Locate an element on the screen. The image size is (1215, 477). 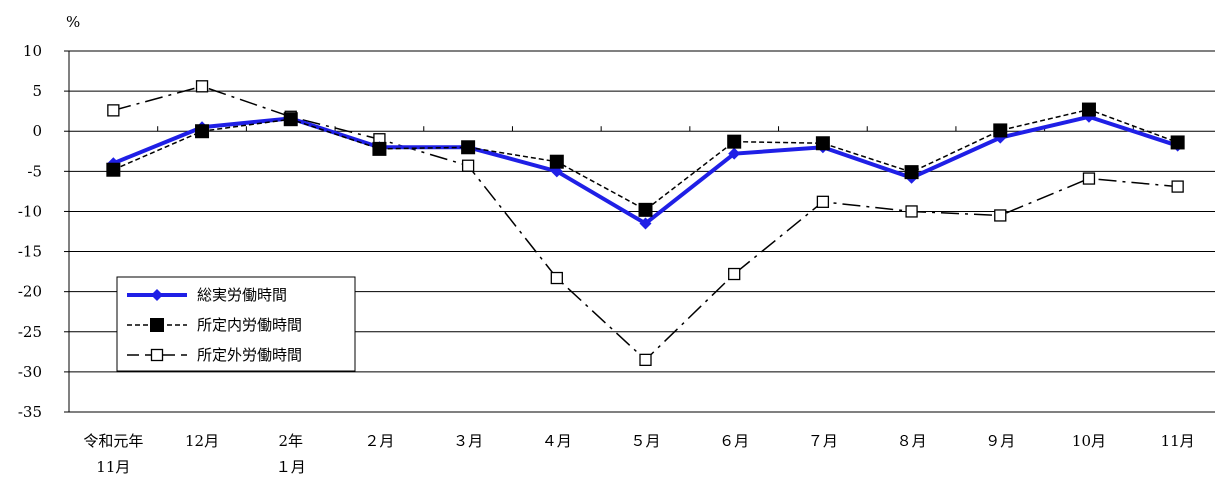
y-tick-label: 5 is located at coordinates (37, 91).